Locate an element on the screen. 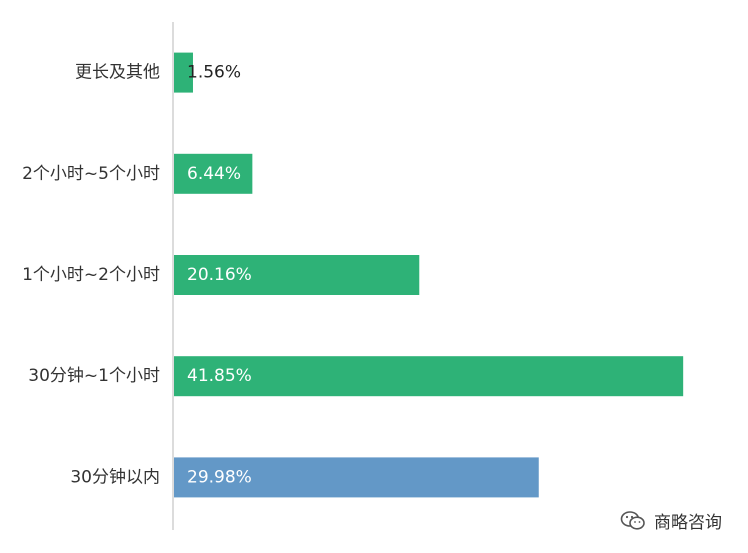  wechat-icon is located at coordinates (633, 521).